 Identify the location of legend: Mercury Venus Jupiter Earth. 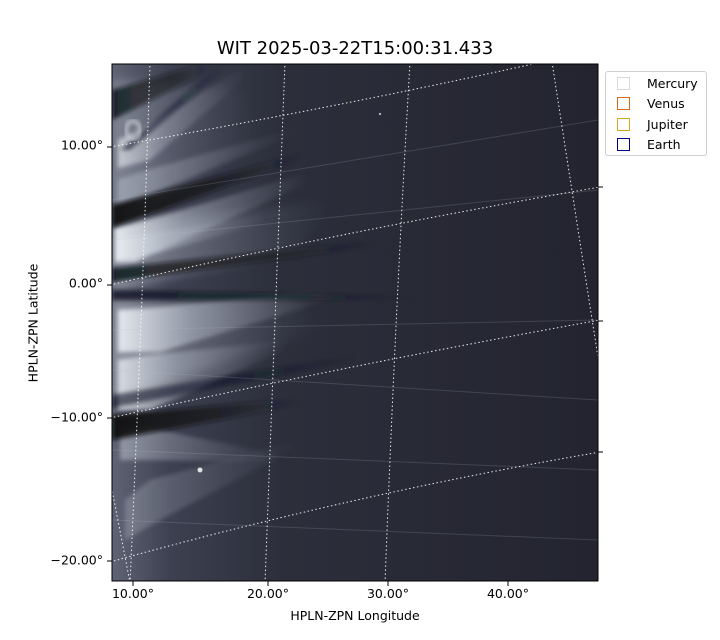
(656, 113).